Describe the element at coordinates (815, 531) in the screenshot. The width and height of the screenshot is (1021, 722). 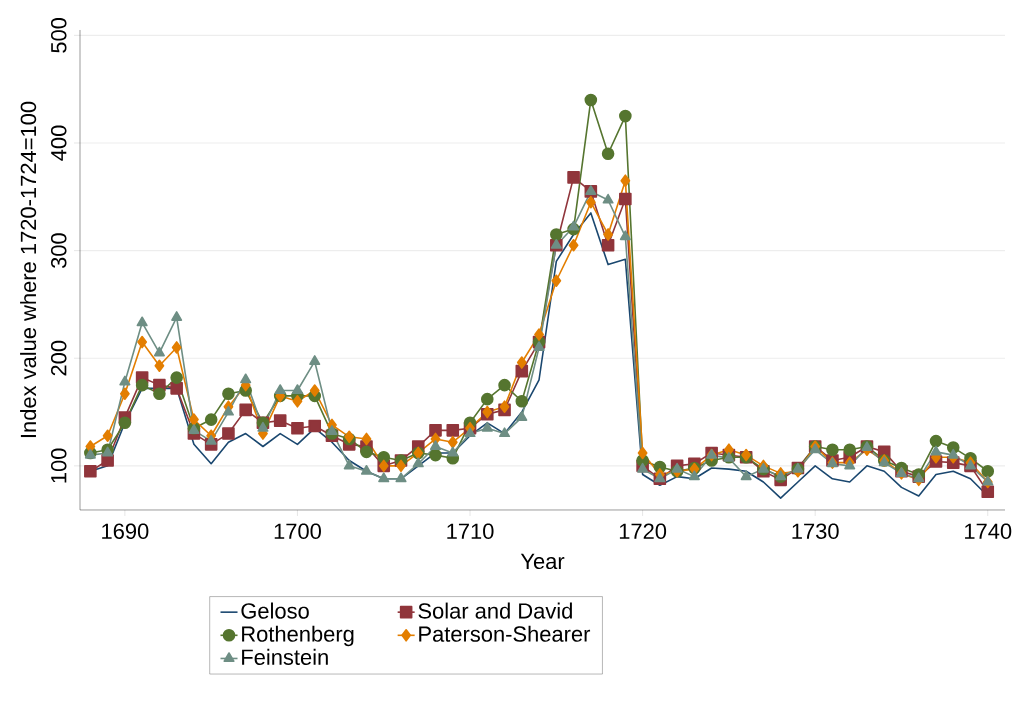
I see `x-tick-label: 1730` at that location.